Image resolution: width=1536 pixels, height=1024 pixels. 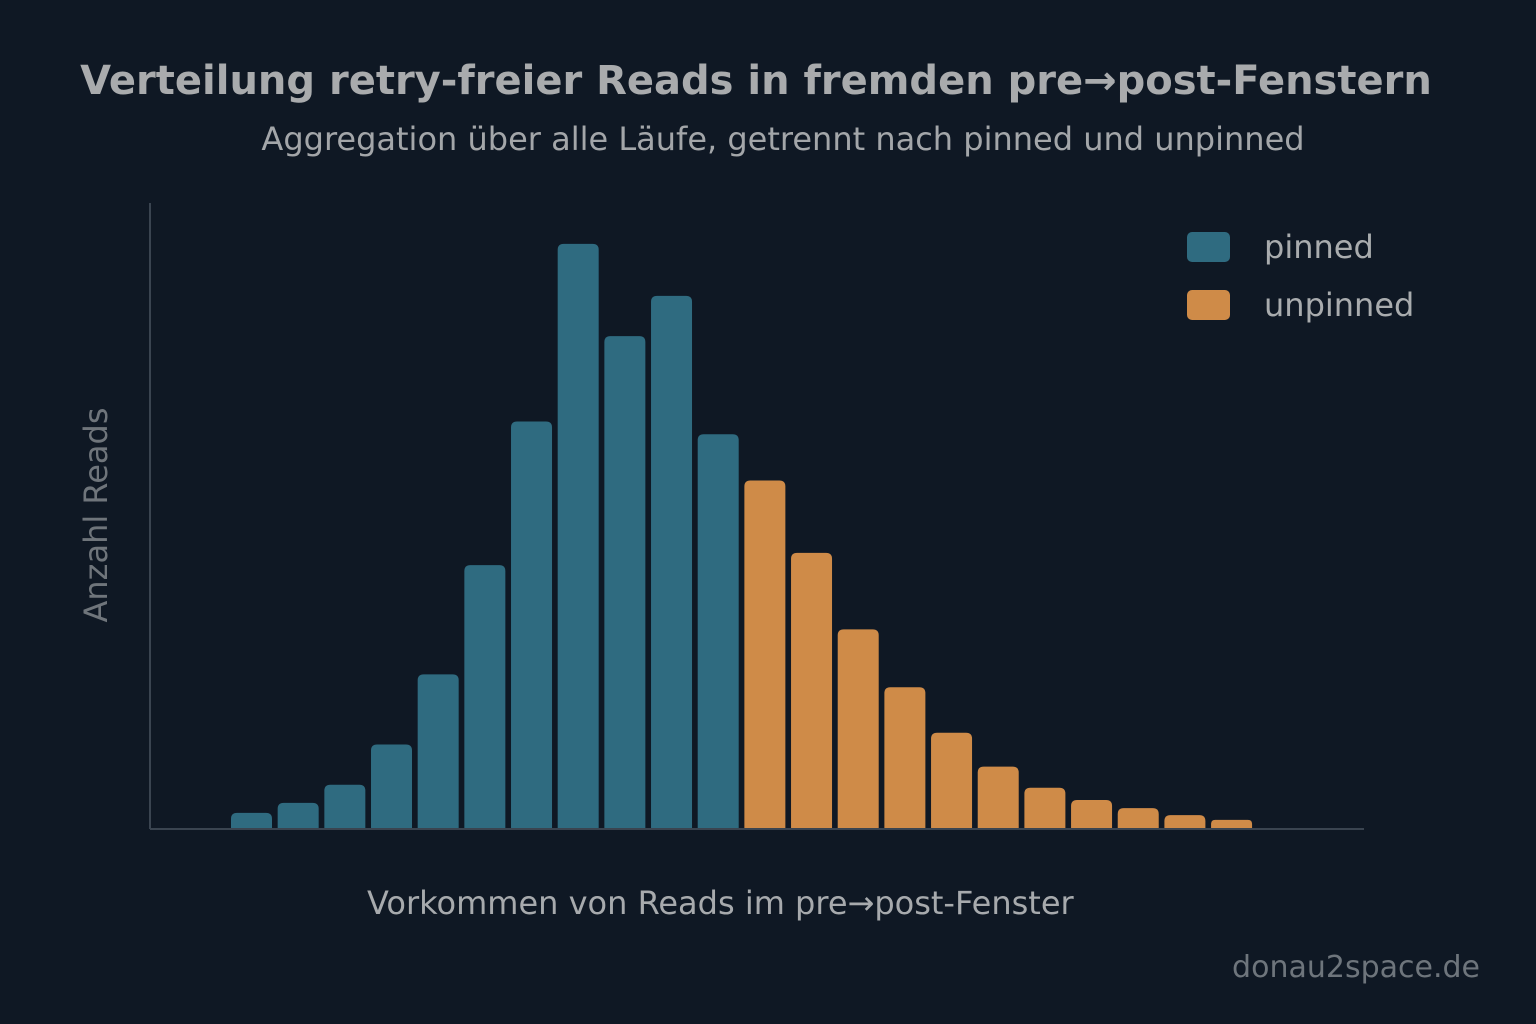 I want to click on legend-item-pinned: pinned, so click(x=1300, y=247).